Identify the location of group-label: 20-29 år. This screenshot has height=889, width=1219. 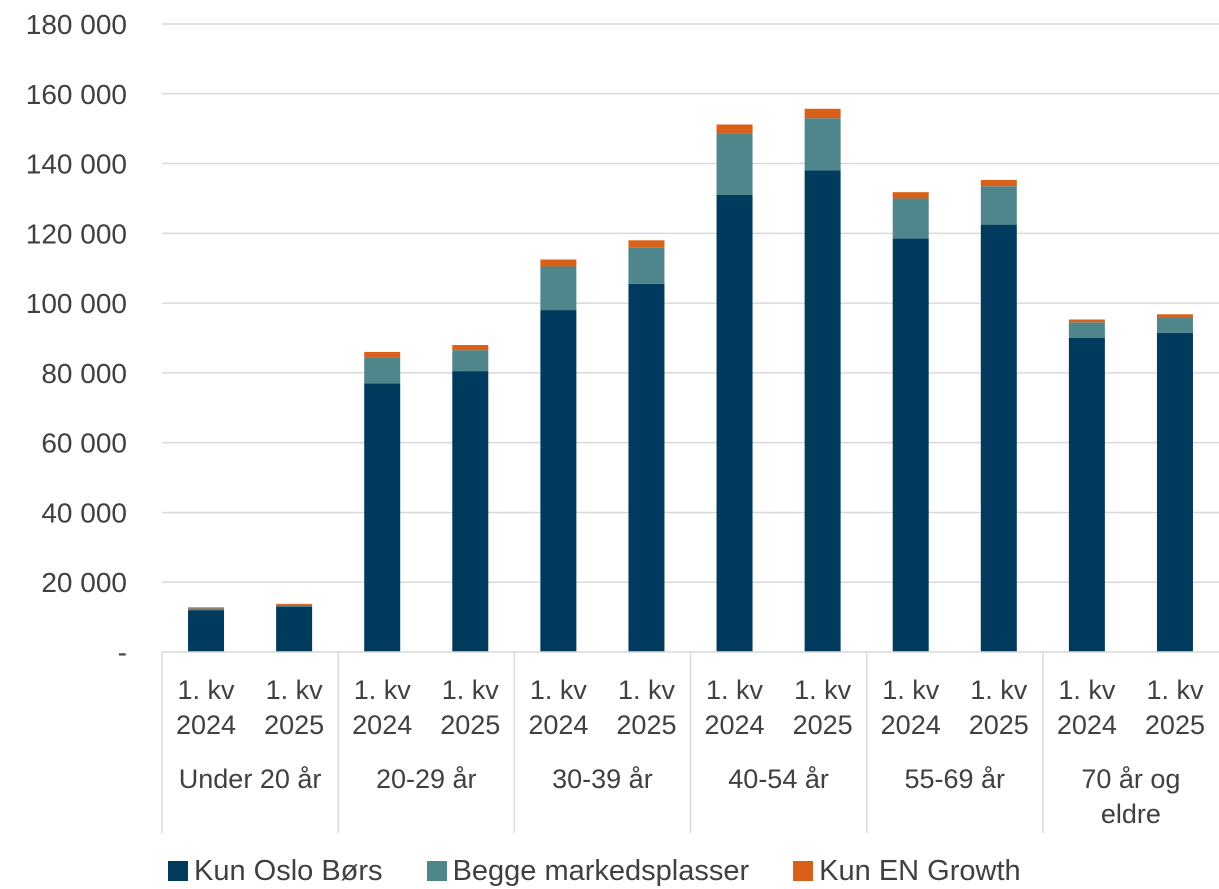
(426, 779).